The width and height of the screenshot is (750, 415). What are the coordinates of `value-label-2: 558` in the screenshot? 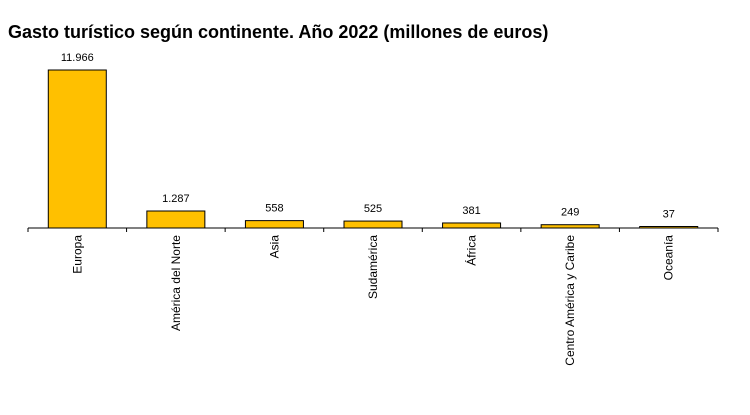 It's located at (274, 209).